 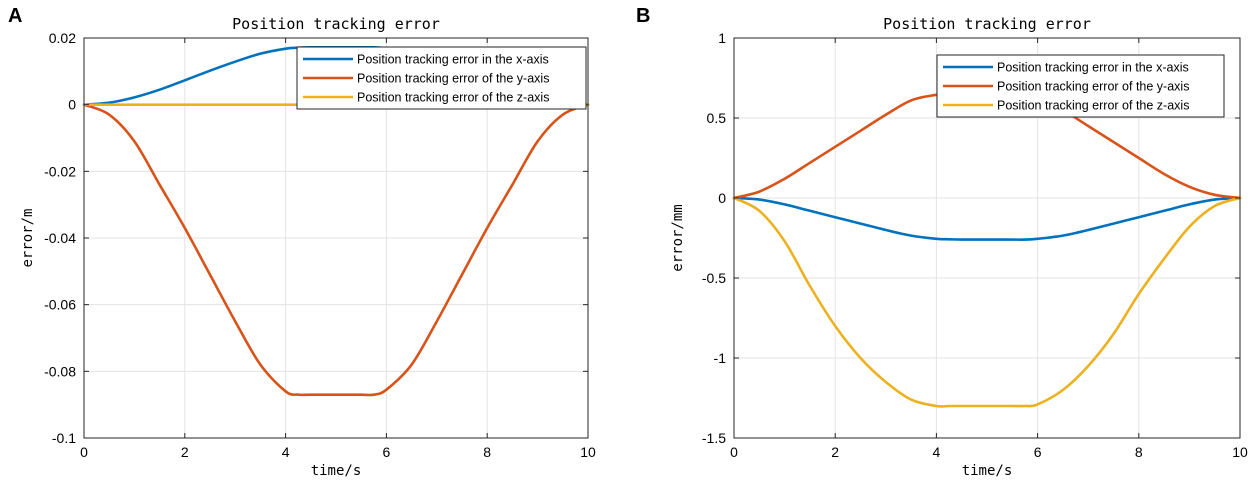 I want to click on y-tick-label: 0.02, so click(x=62, y=38).